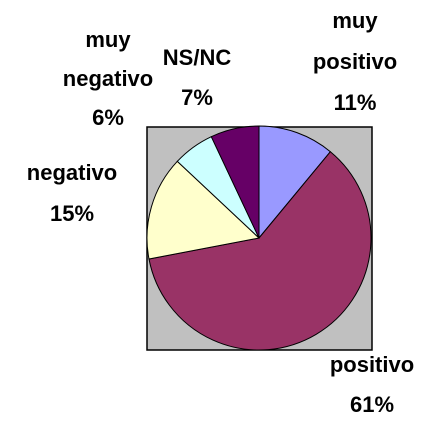 Image resolution: width=447 pixels, height=421 pixels. What do you see at coordinates (197, 78) in the screenshot?
I see `slice-label: NS/NC 7%` at bounding box center [197, 78].